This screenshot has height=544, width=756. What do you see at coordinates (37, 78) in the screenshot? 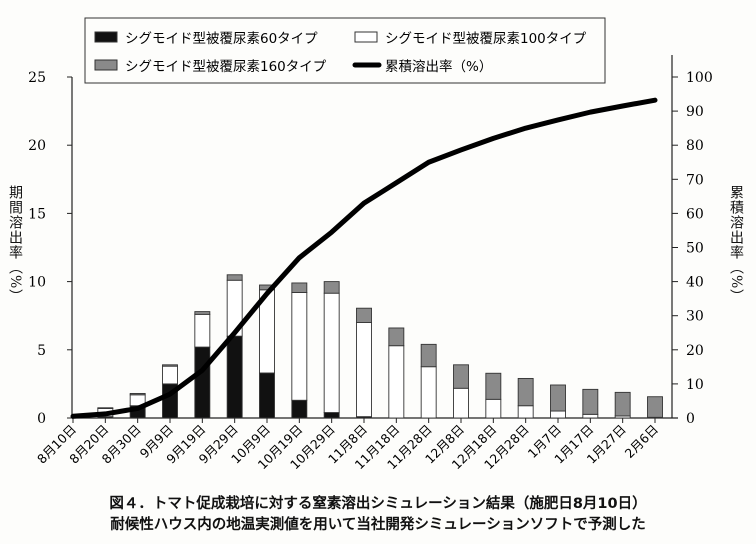
I see `y-tick-label-left: 25` at bounding box center [37, 78].